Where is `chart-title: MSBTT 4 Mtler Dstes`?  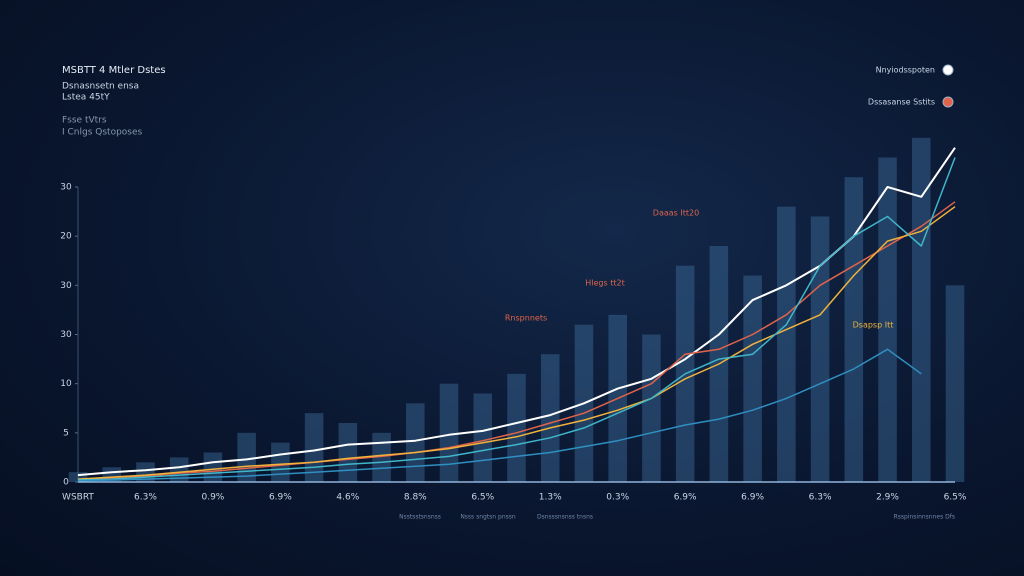 chart-title: MSBTT 4 Mtler Dstes is located at coordinates (114, 70).